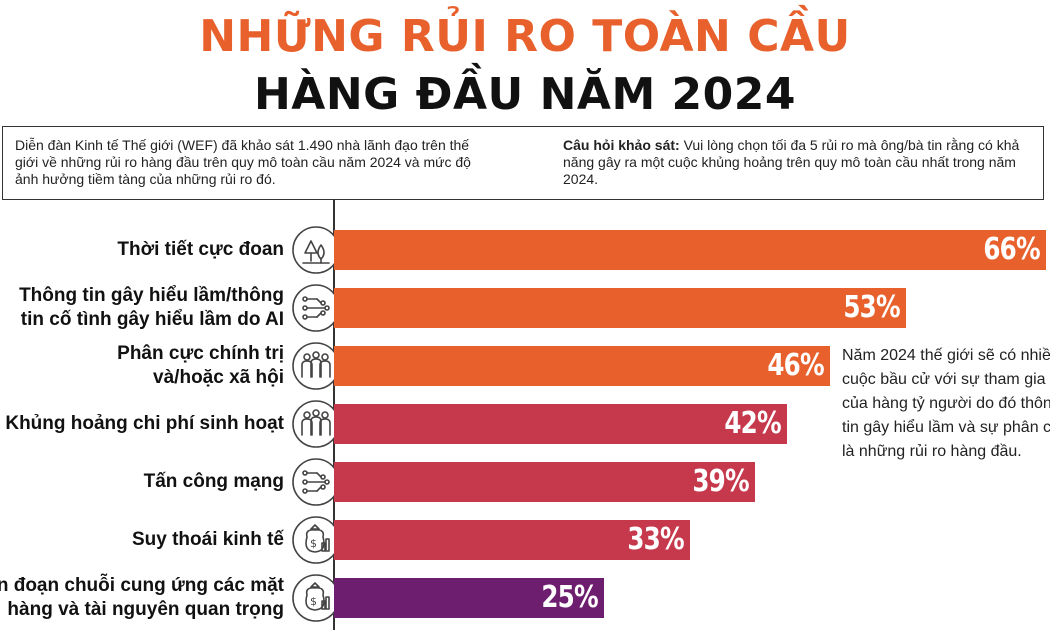  Describe the element at coordinates (469, 598) in the screenshot. I see `bar: 25%` at that location.